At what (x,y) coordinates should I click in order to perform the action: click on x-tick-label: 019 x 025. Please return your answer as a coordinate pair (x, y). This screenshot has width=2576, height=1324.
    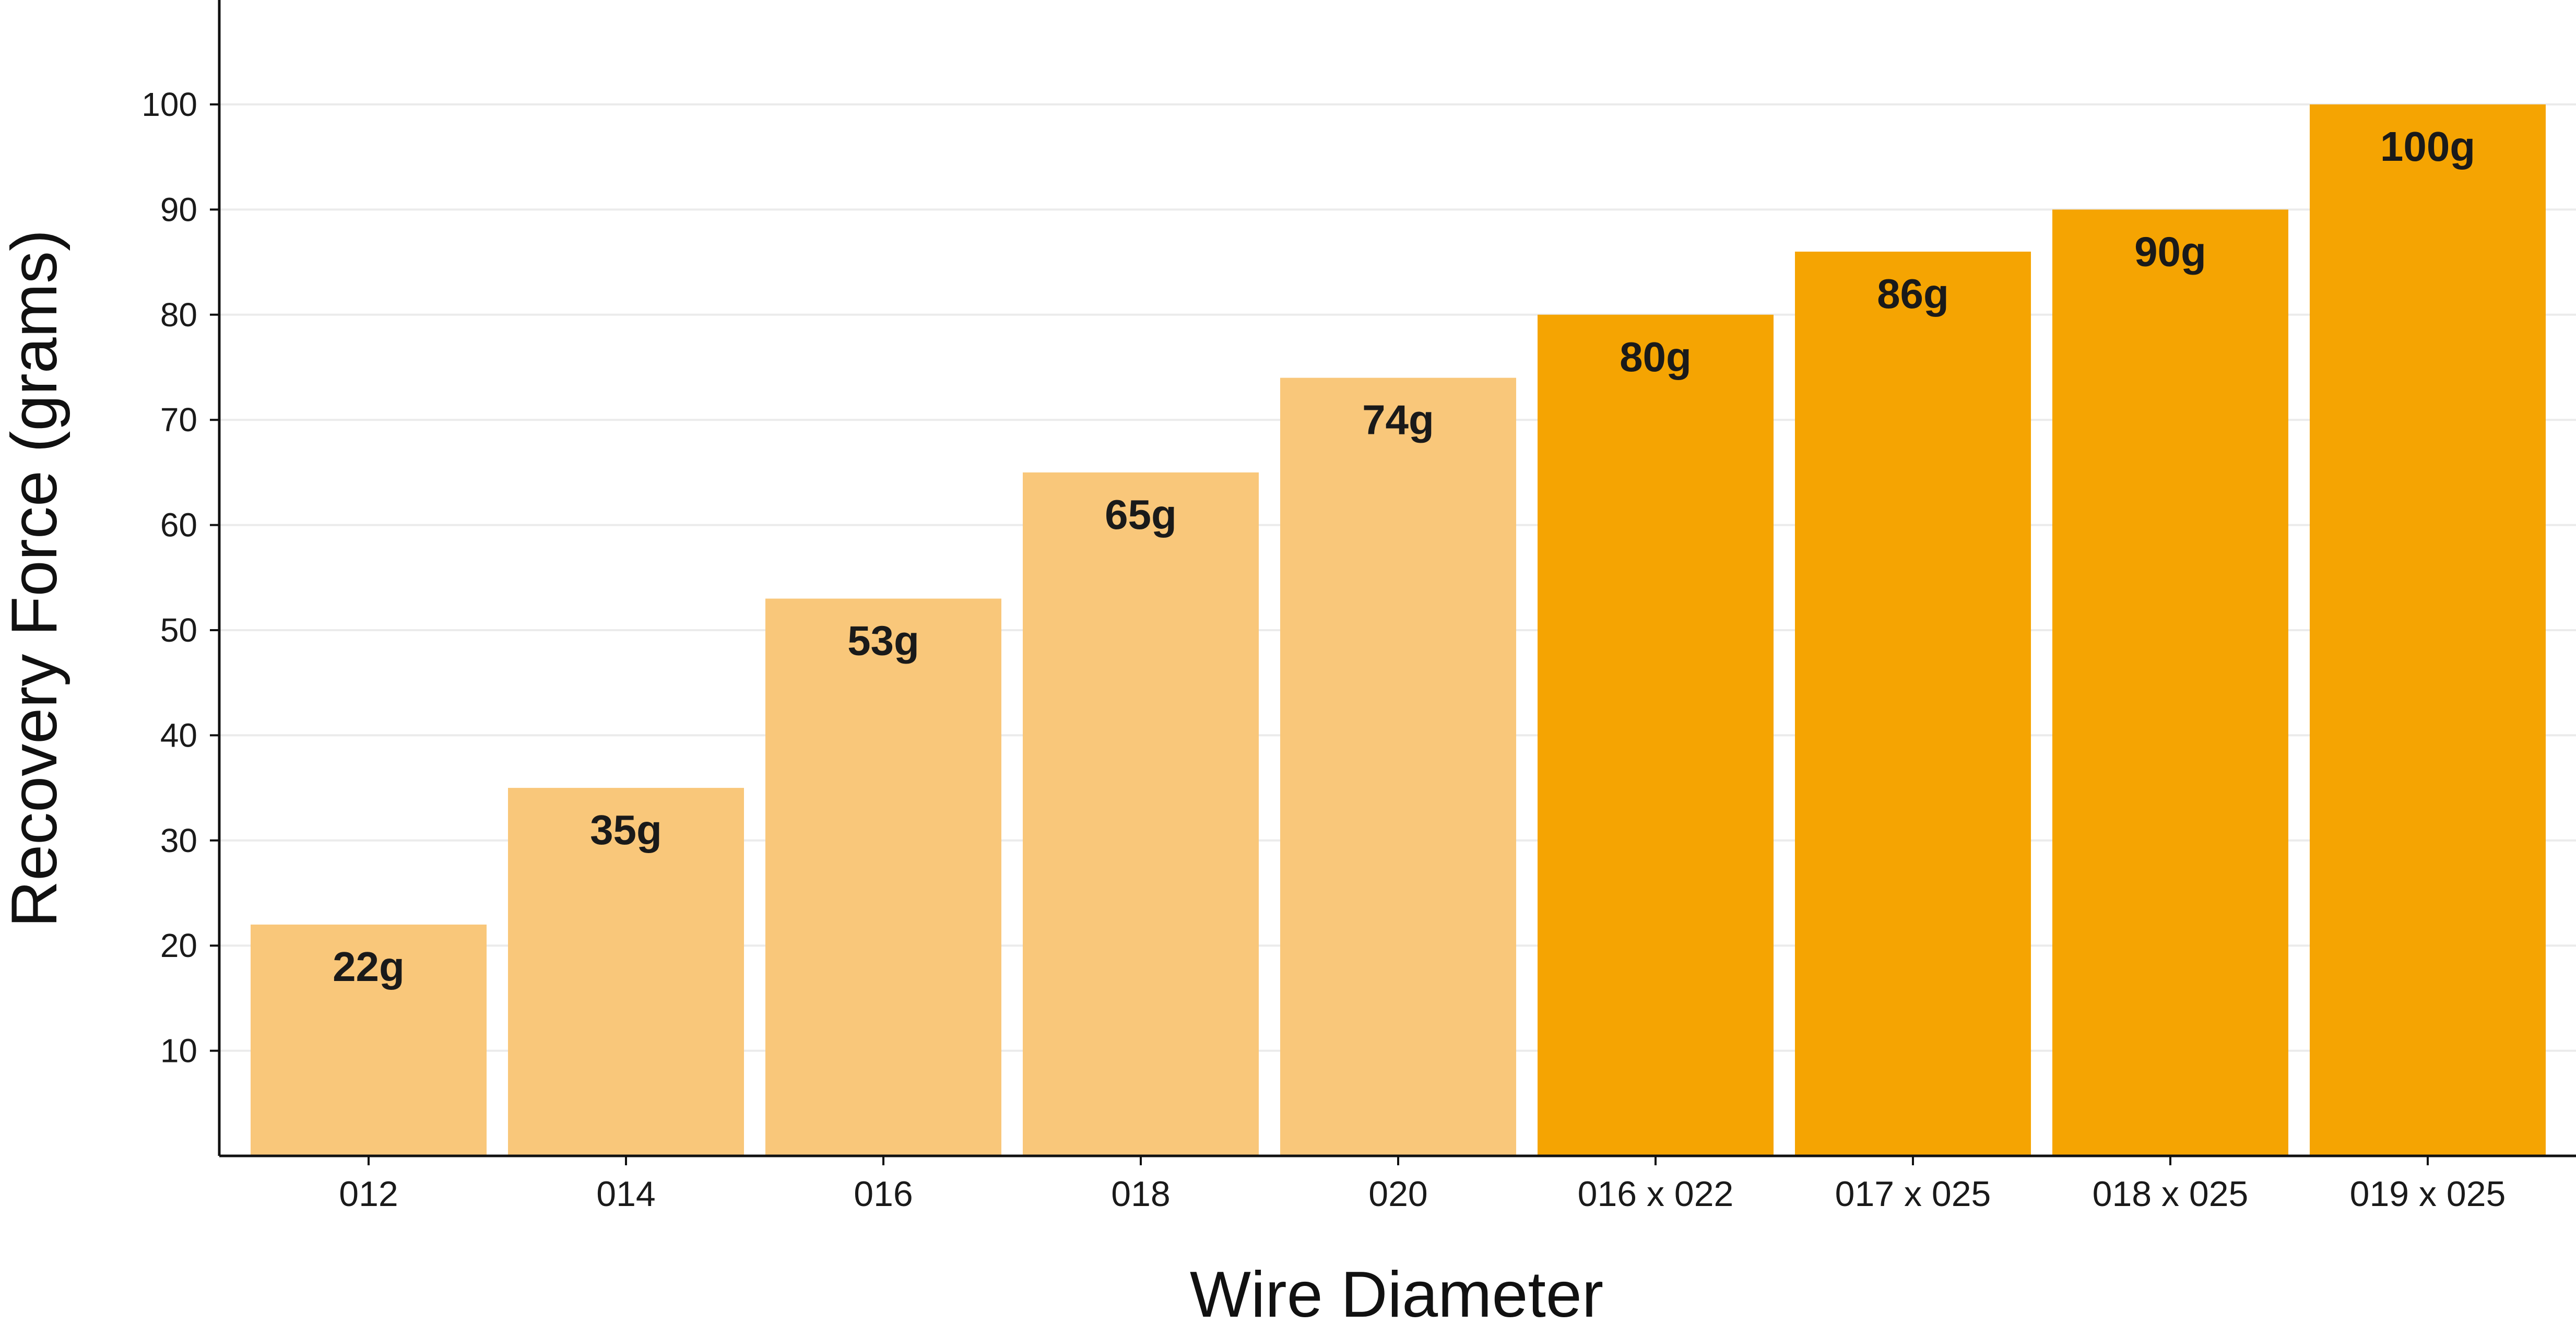
    Looking at the image, I should click on (2428, 1194).